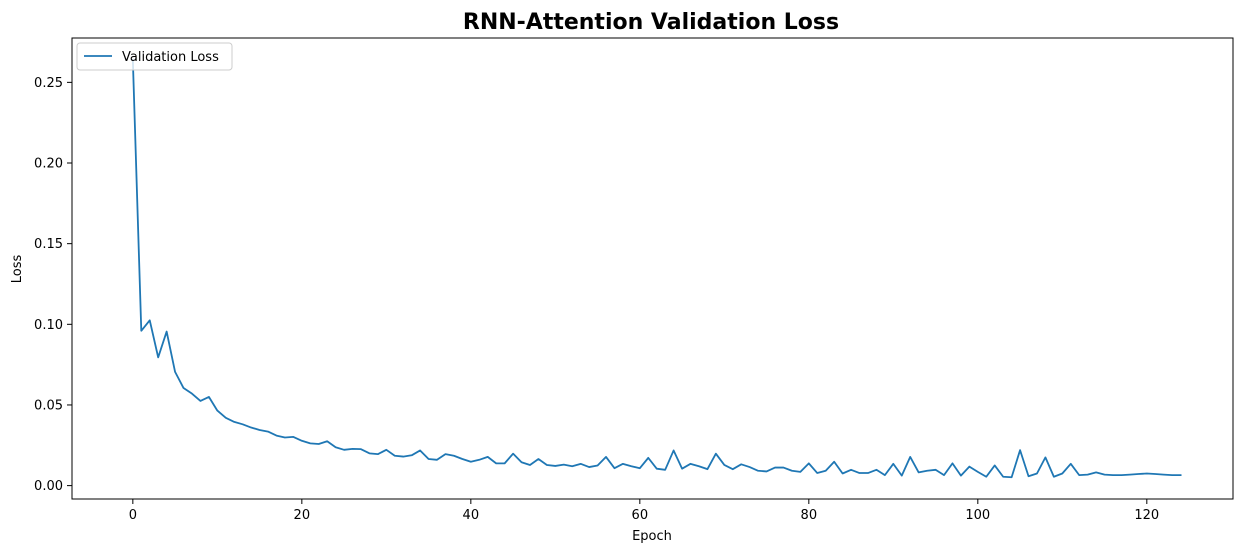 The height and width of the screenshot is (552, 1242). What do you see at coordinates (302, 515) in the screenshot?
I see `x-tick-label: 20` at bounding box center [302, 515].